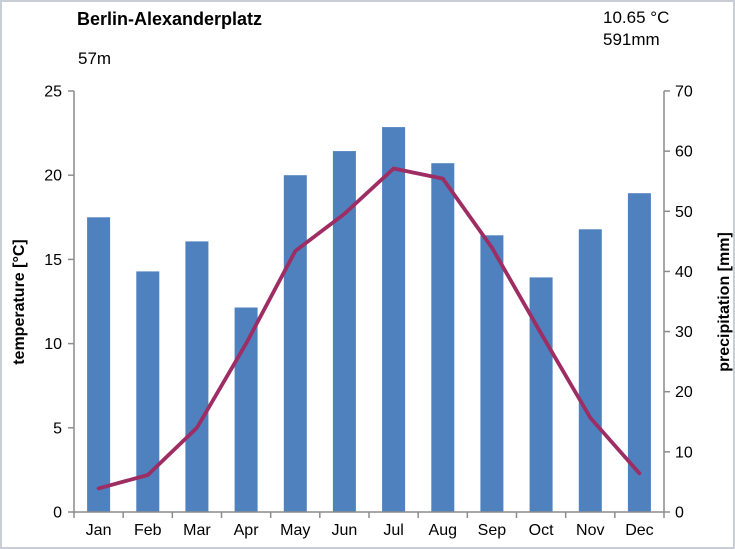 Image resolution: width=735 pixels, height=549 pixels. Describe the element at coordinates (53, 260) in the screenshot. I see `left-axis-tick-label: 15` at that location.